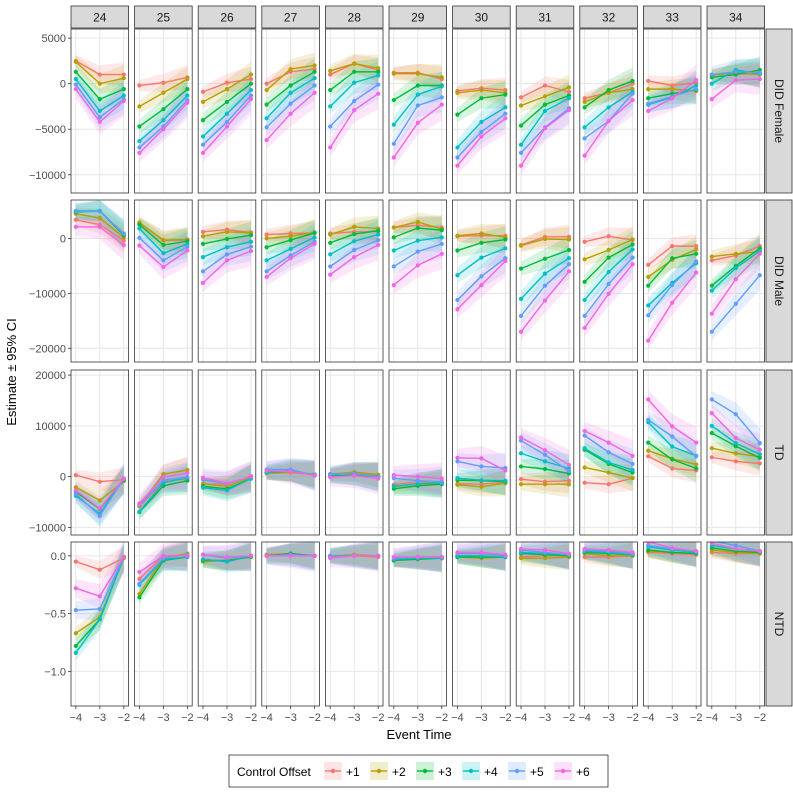  Describe the element at coordinates (481, 124) in the screenshot. I see `ci-band-+4` at that location.